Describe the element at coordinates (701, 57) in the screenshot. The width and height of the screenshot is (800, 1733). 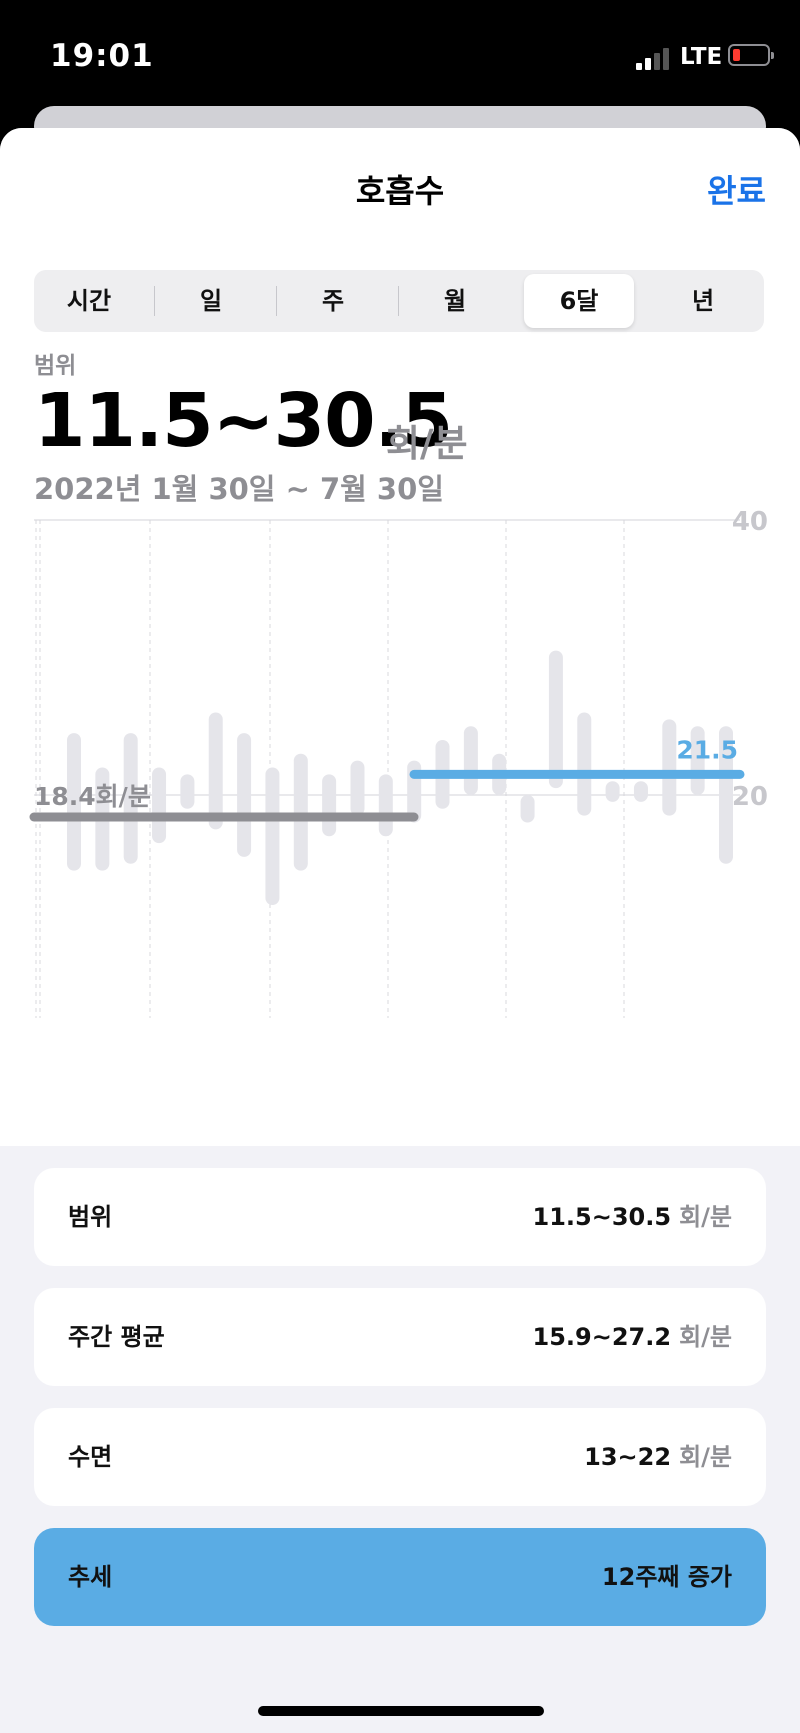
I see `carrier-label: LTE` at that location.